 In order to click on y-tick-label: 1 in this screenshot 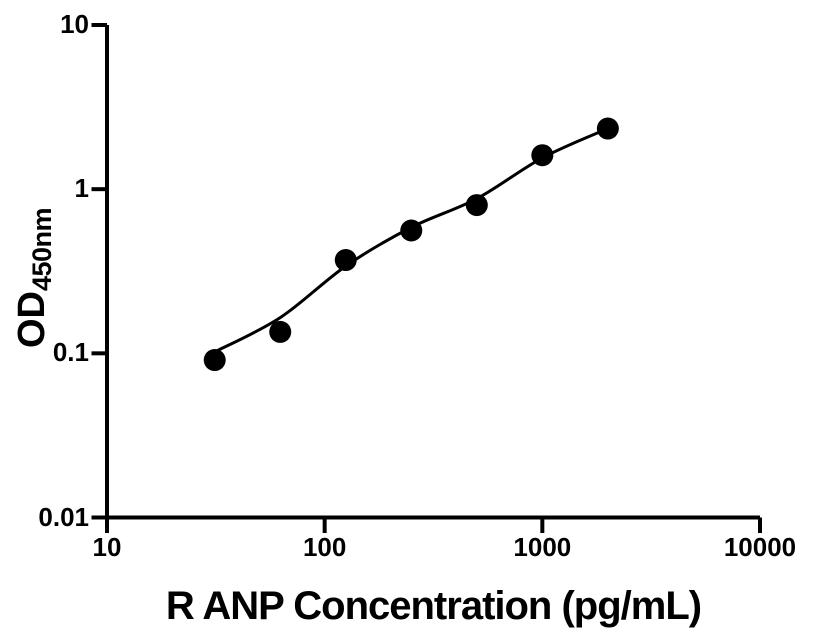, I will do `click(81, 188)`.